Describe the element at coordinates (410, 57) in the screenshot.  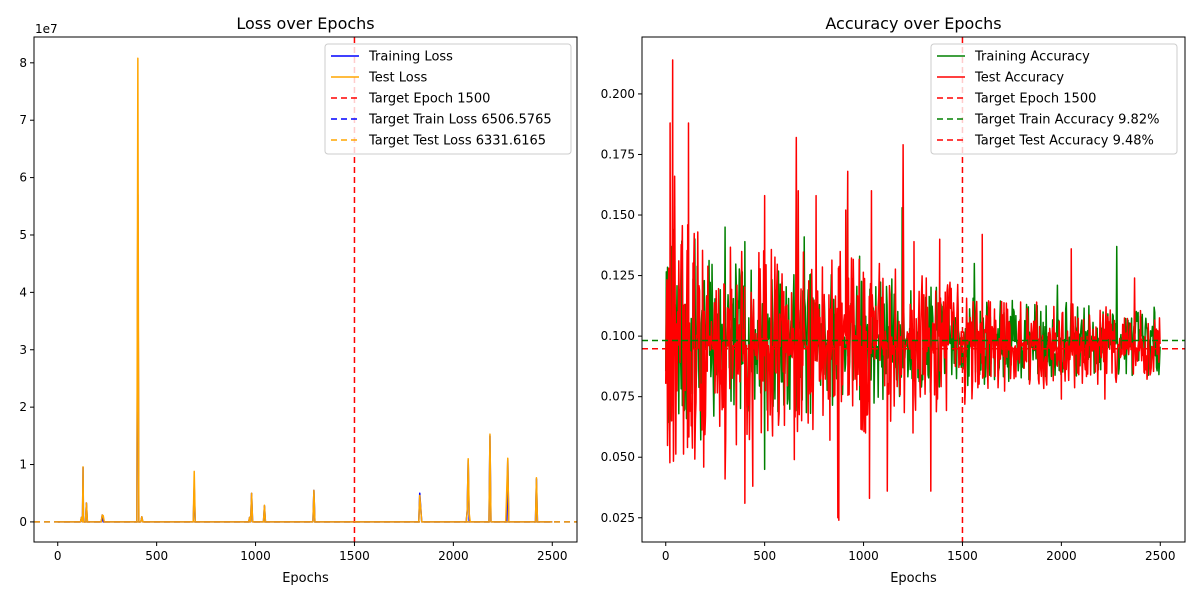
I see `loss-legend-label: Training Loss` at that location.